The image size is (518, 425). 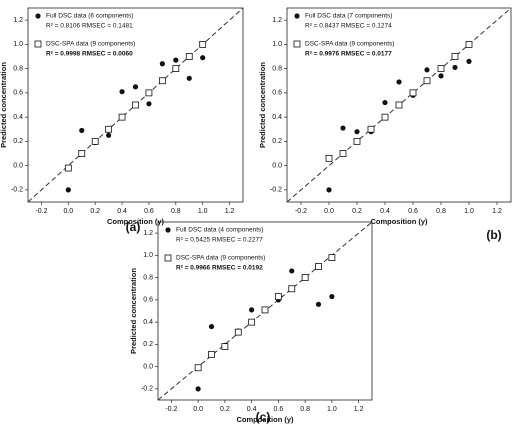 I want to click on legend-stats: R² = 0.9976 RMSEC = 0.0177, so click(x=348, y=54).